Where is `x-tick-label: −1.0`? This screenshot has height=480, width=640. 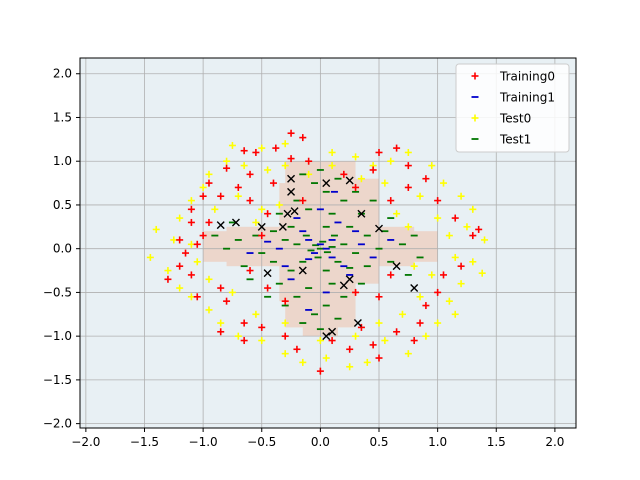
x-tick-label: −1.0 is located at coordinates (203, 442).